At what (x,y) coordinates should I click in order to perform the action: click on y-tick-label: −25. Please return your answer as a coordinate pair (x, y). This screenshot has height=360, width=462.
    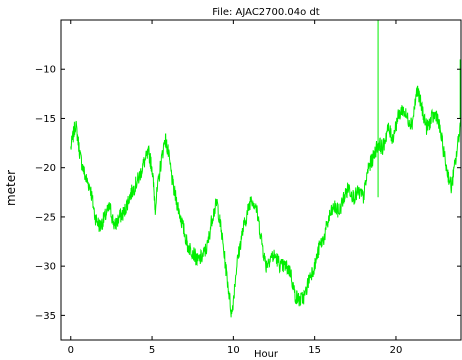
    Looking at the image, I should click on (45, 217).